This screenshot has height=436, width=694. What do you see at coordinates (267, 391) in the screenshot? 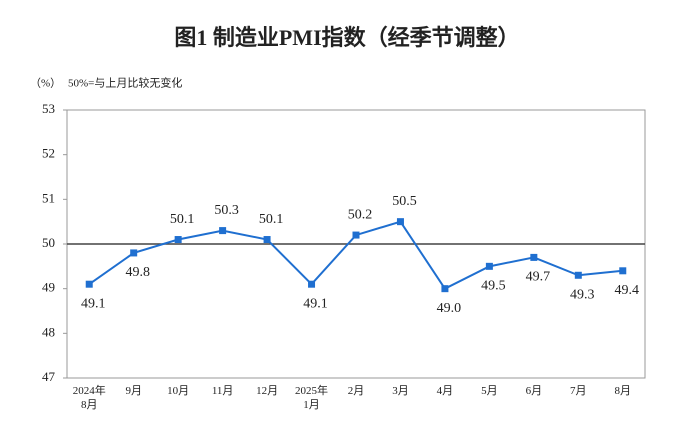
I see `x-tick-label: 12月` at bounding box center [267, 391].